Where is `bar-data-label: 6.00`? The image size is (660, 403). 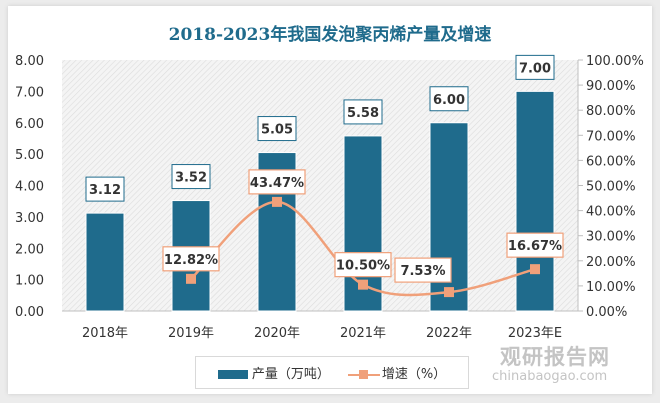
bar-data-label: 6.00 is located at coordinates (449, 100).